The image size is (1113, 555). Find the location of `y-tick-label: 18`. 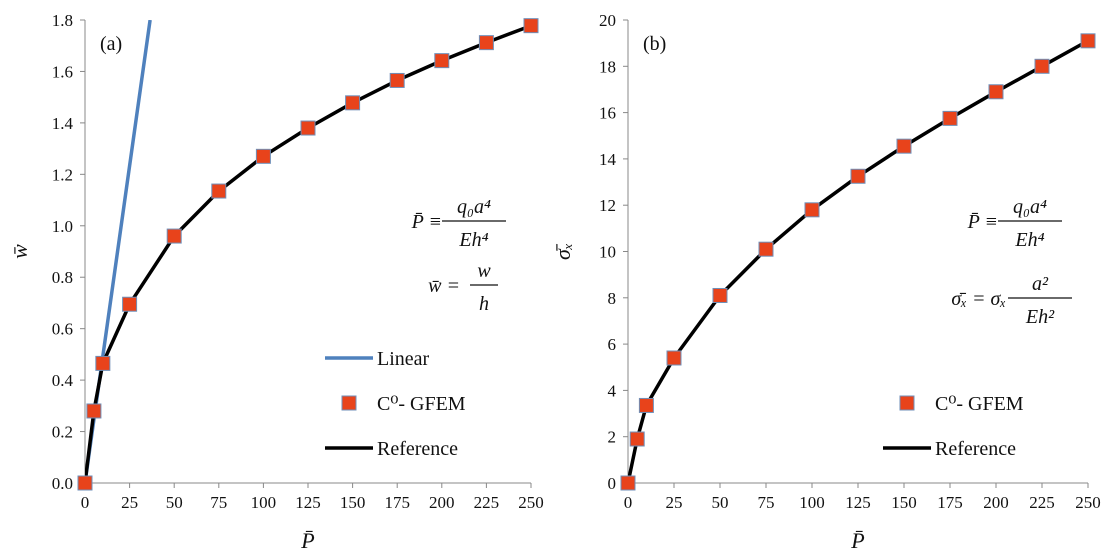

y-tick-label: 18 is located at coordinates (607, 66).